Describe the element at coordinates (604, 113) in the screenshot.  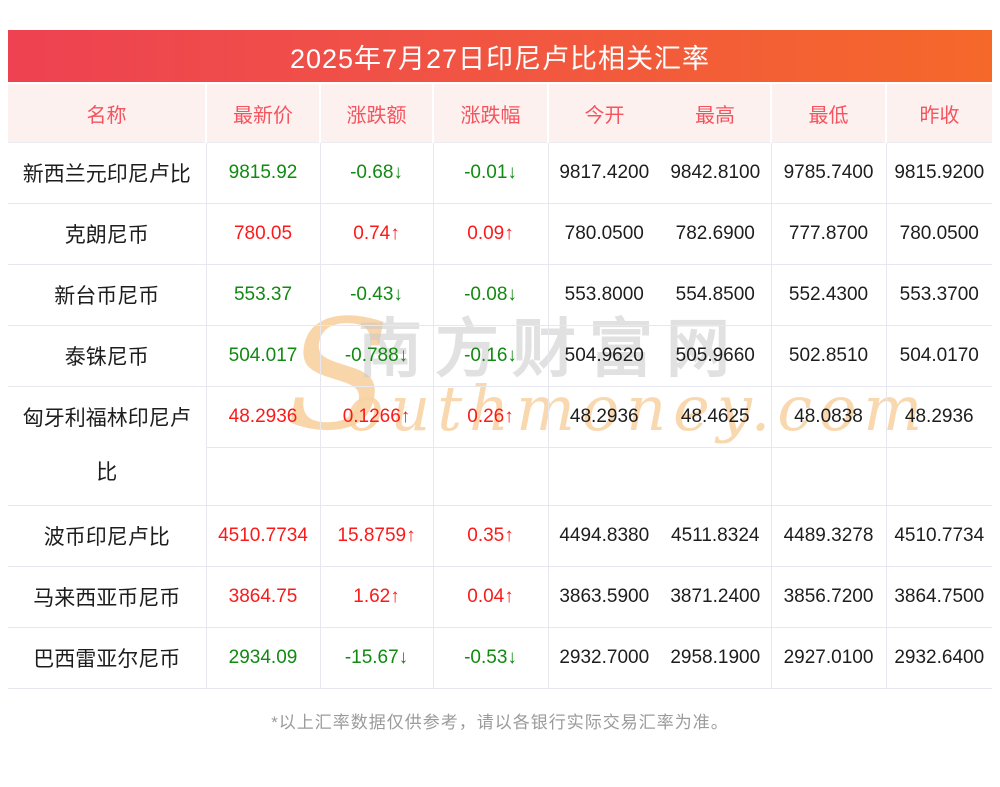
I see `col-header-open: 今开` at that location.